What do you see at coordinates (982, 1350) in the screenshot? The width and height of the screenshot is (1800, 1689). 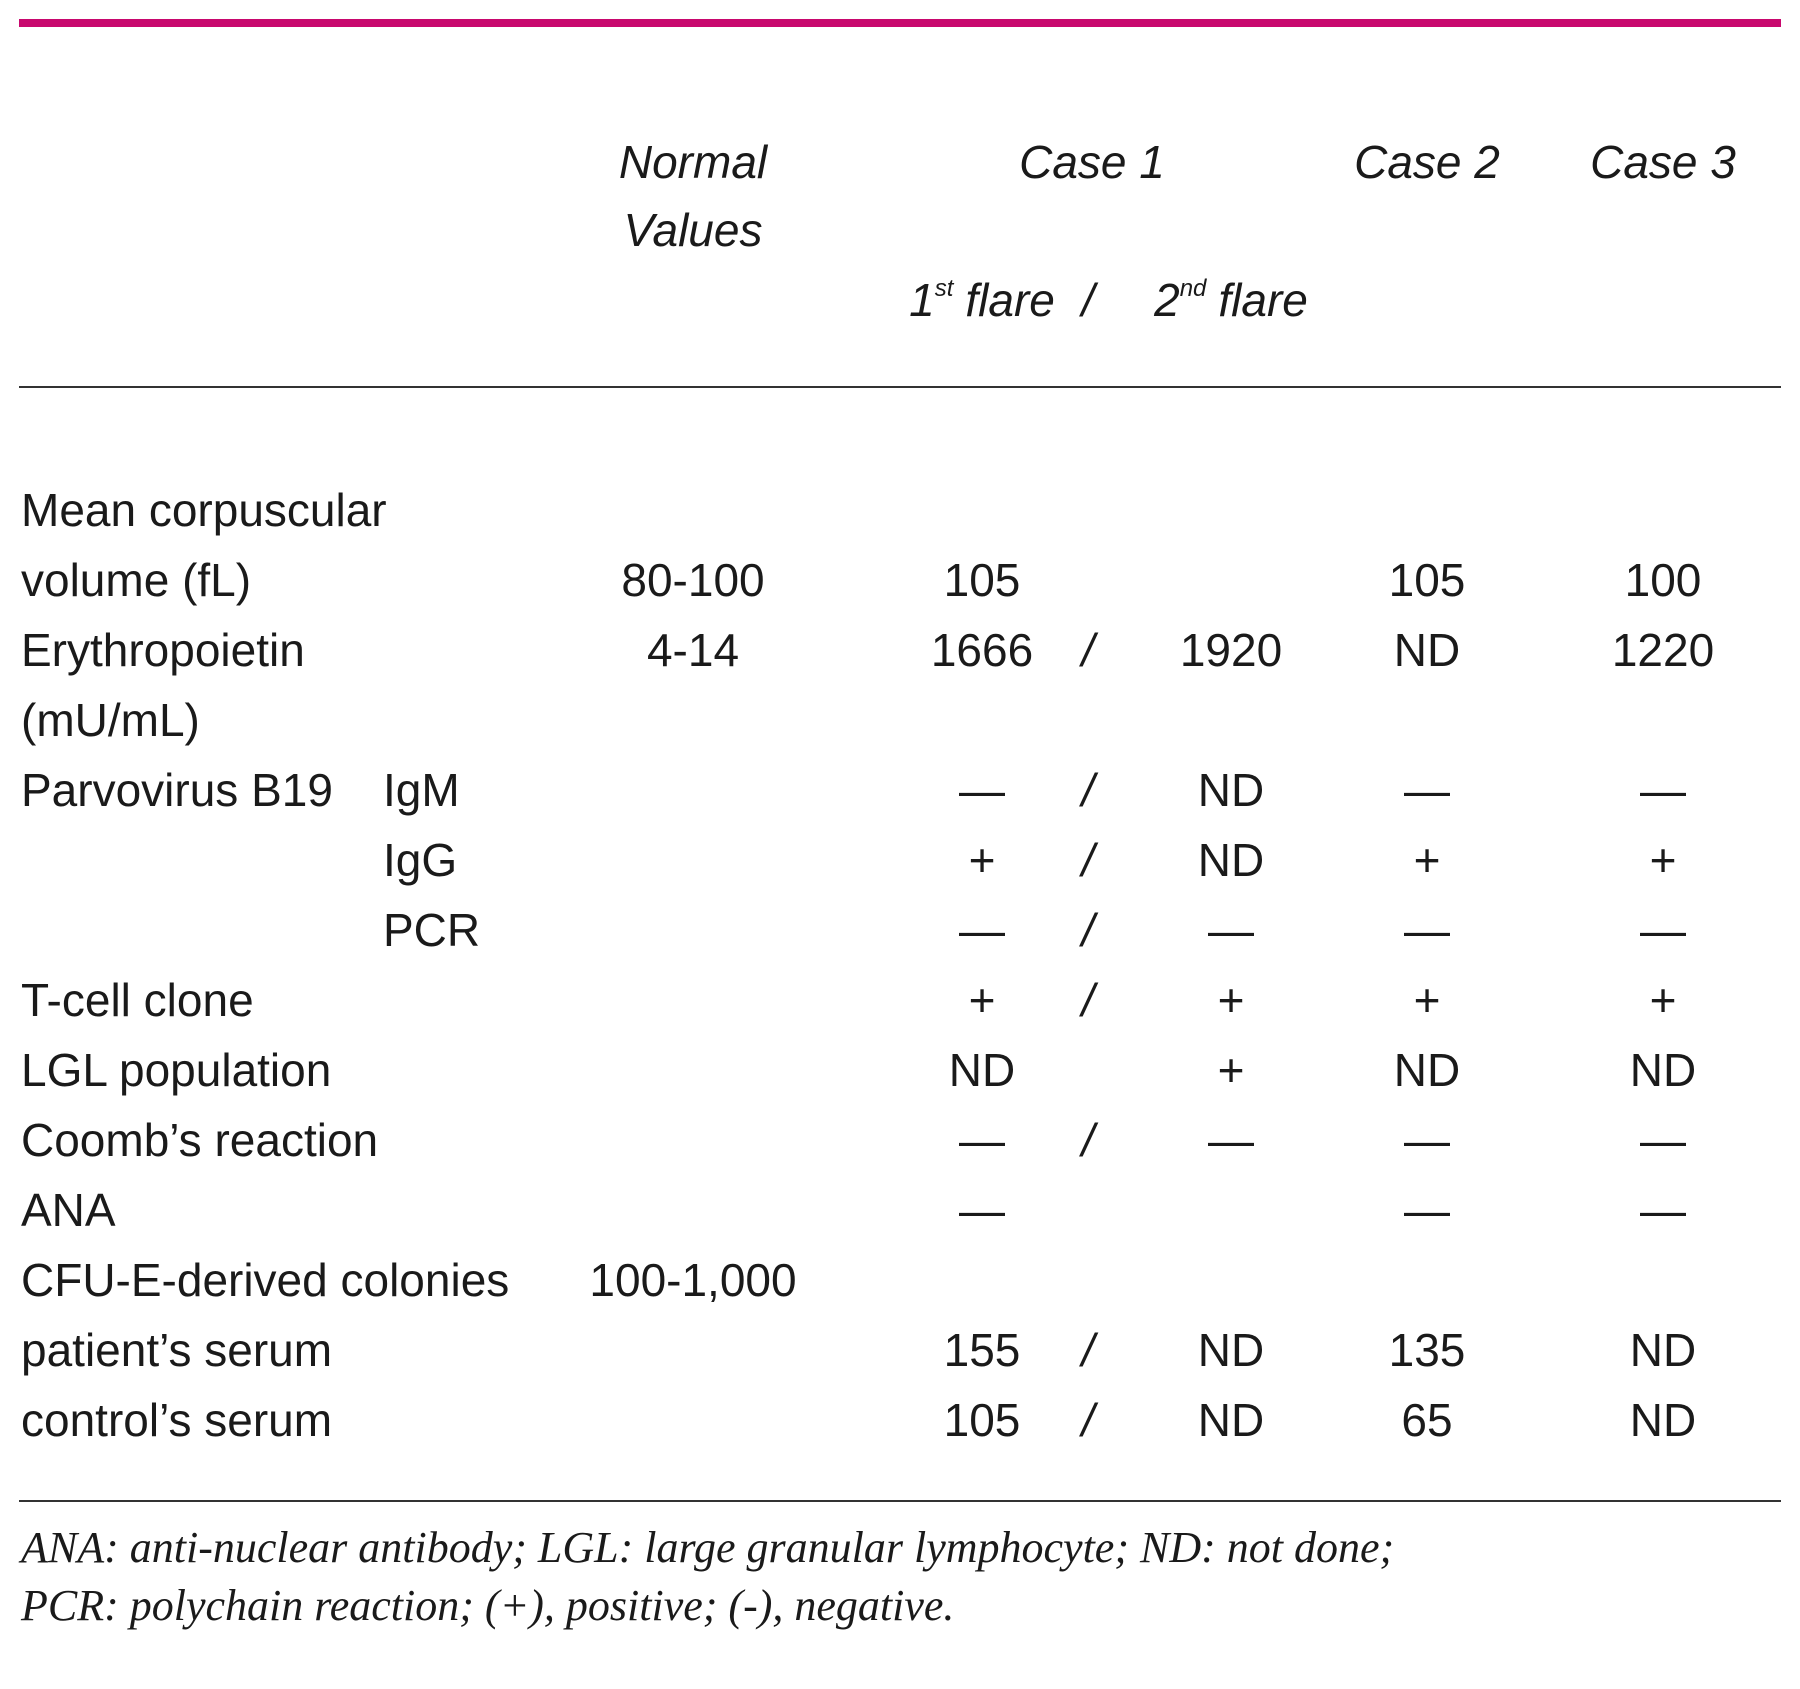 I see `cell-value: 155` at bounding box center [982, 1350].